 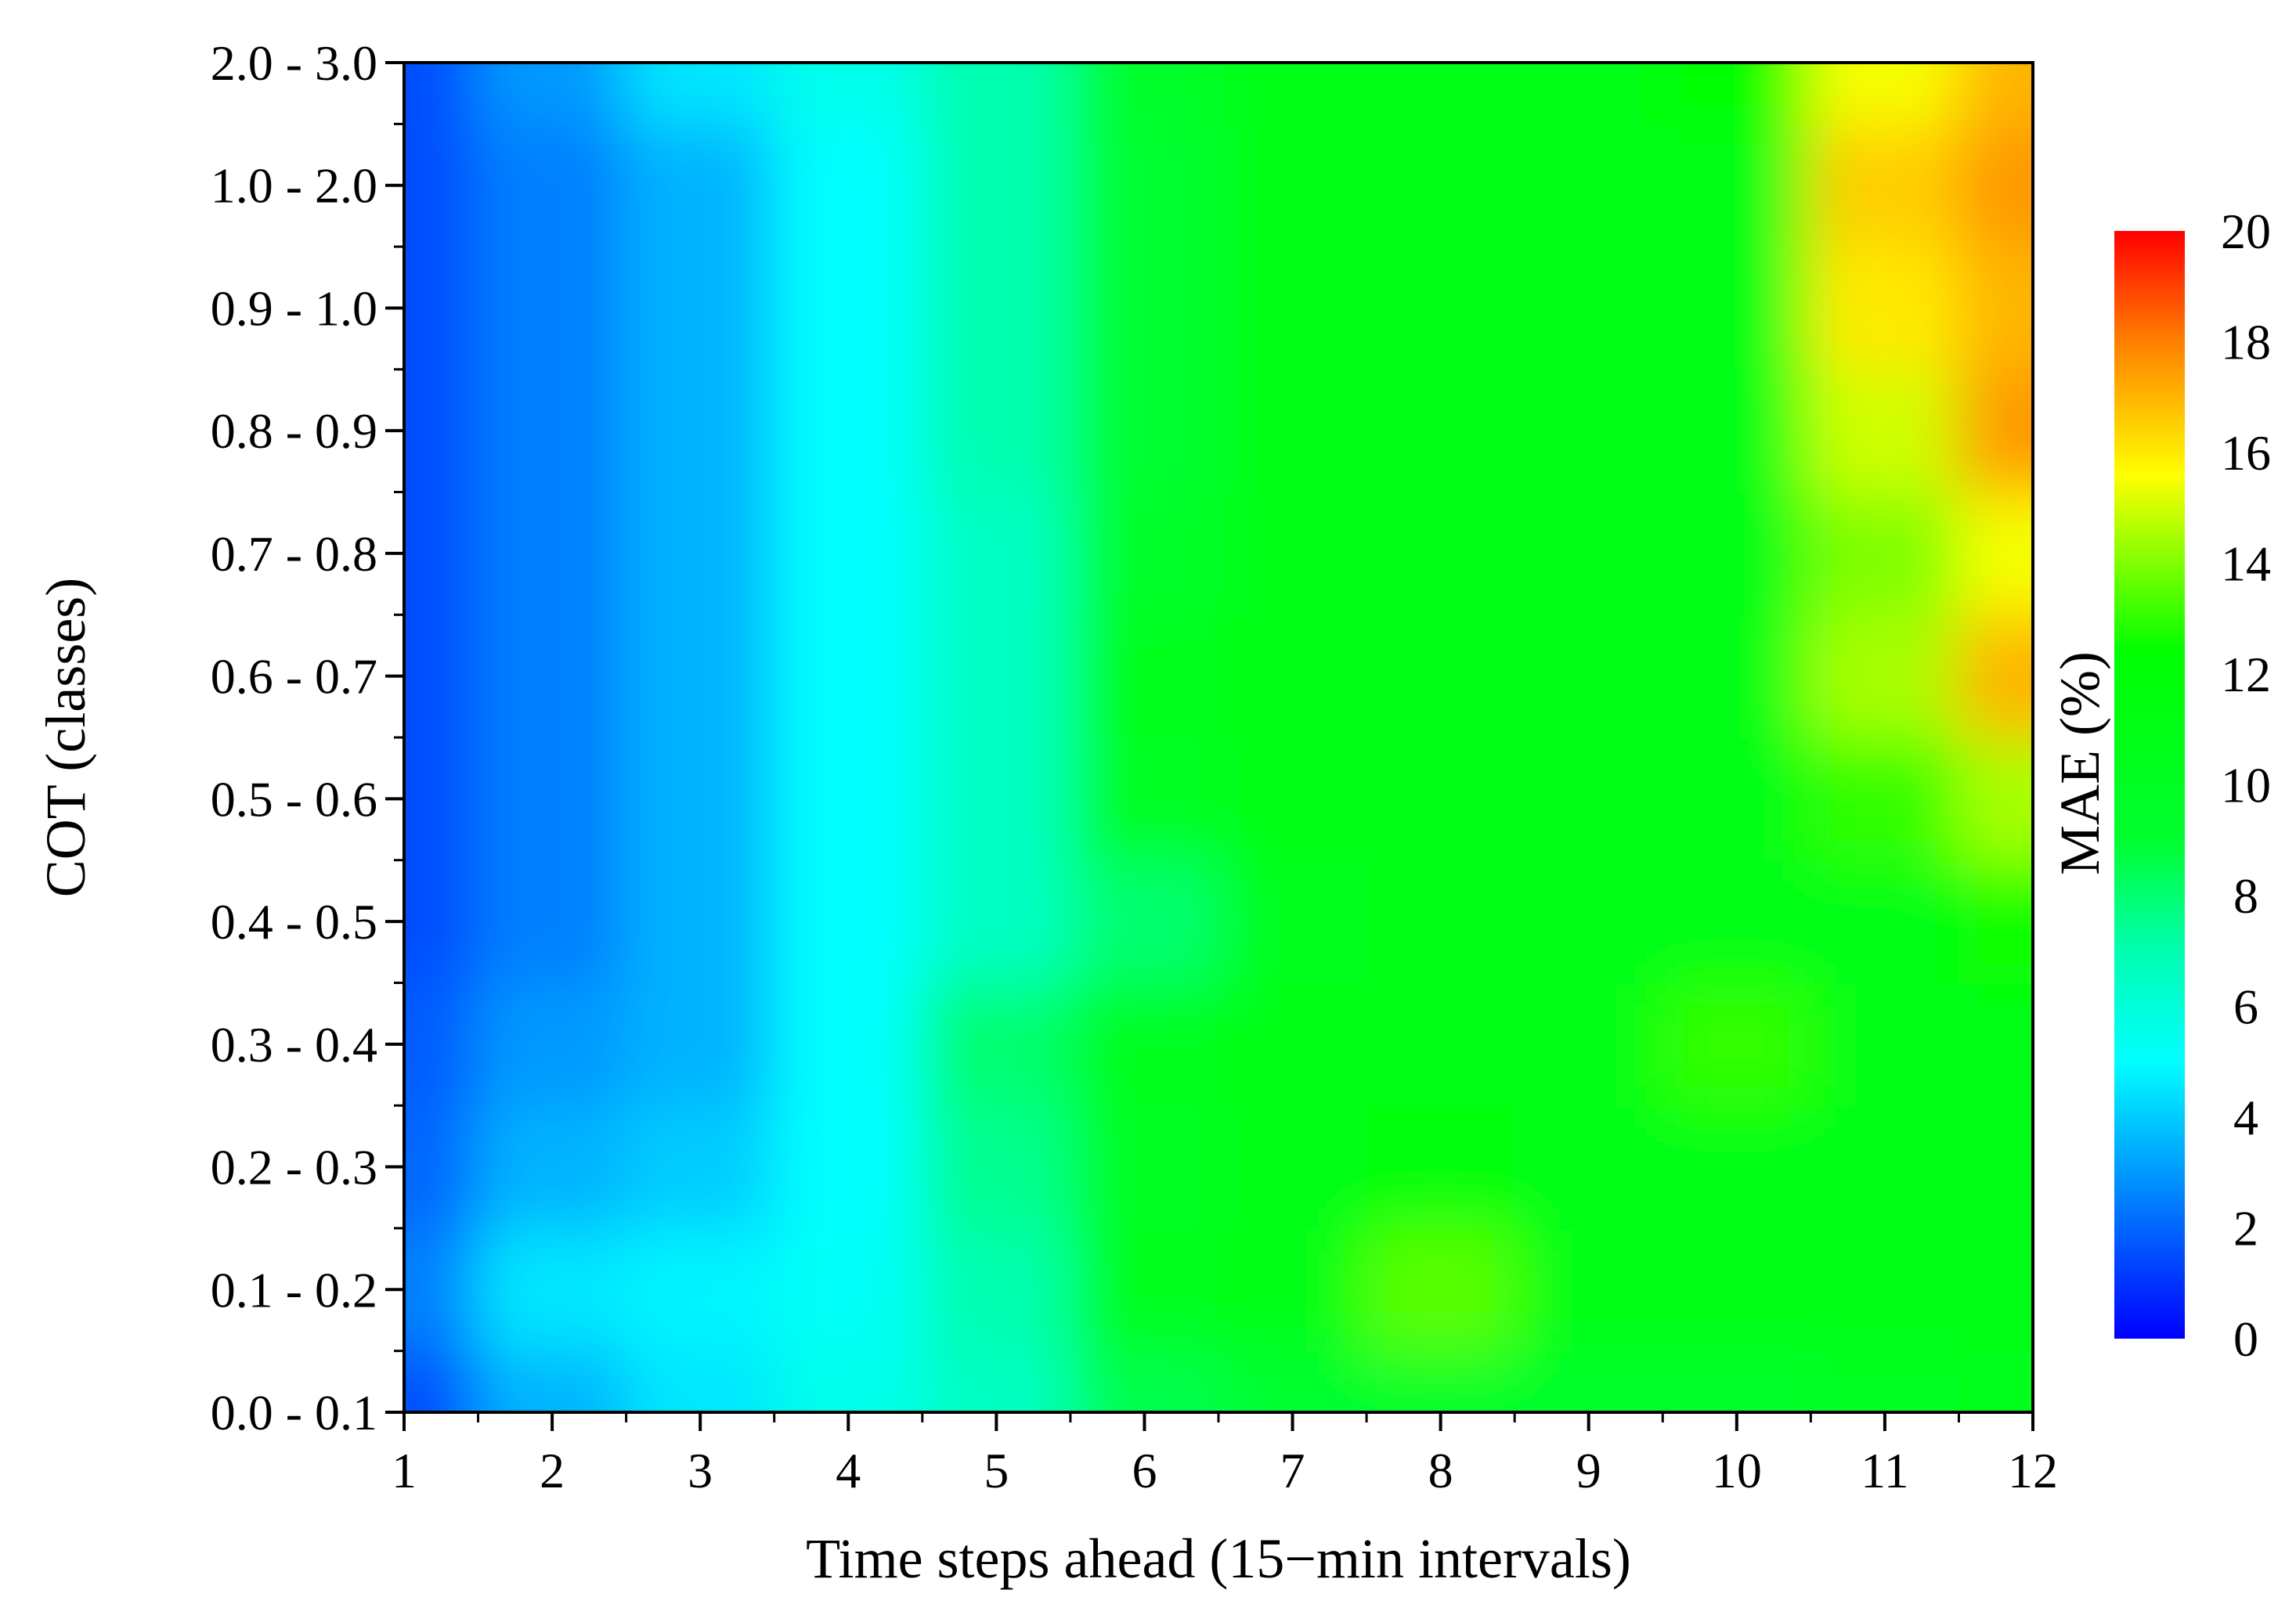 I want to click on colorbar-gradient, so click(x=2149, y=785).